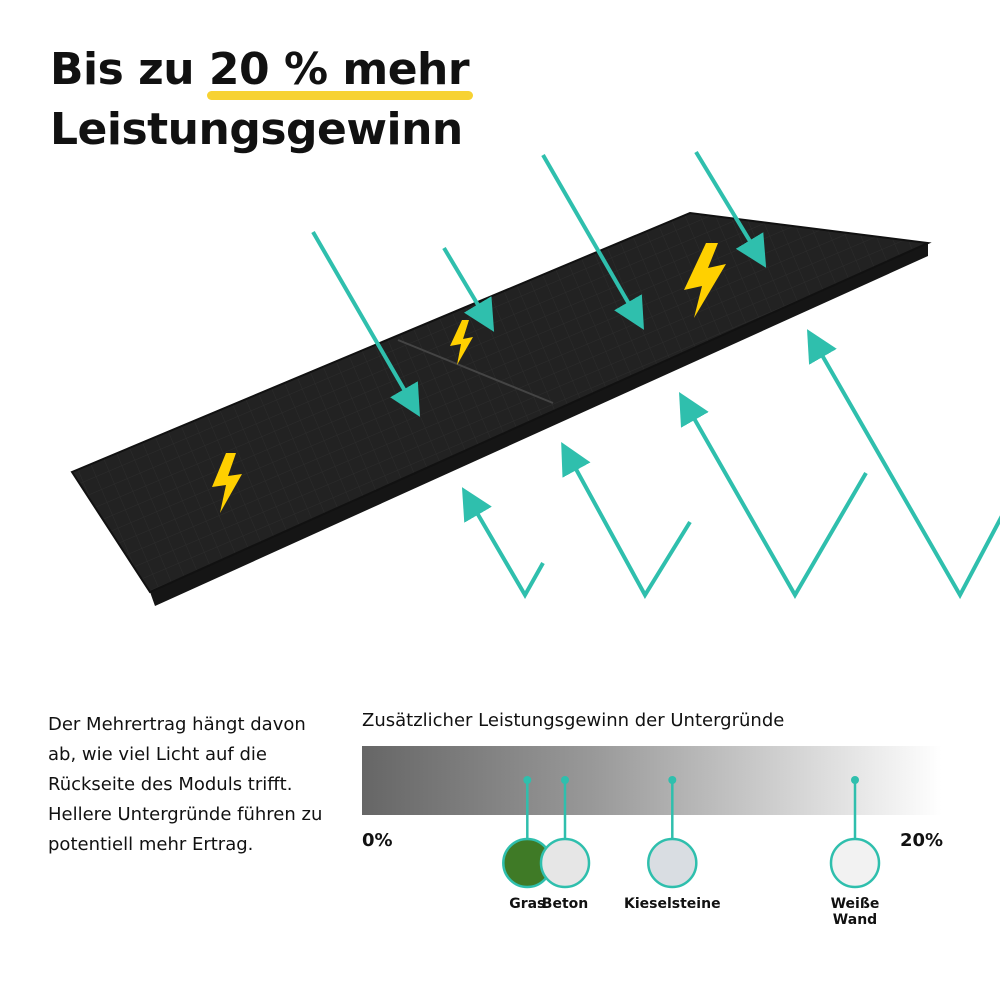 This screenshot has width=1000, height=1000. Describe the element at coordinates (340, 70) in the screenshot. I see `headline-highlight: 20 % mehr` at that location.